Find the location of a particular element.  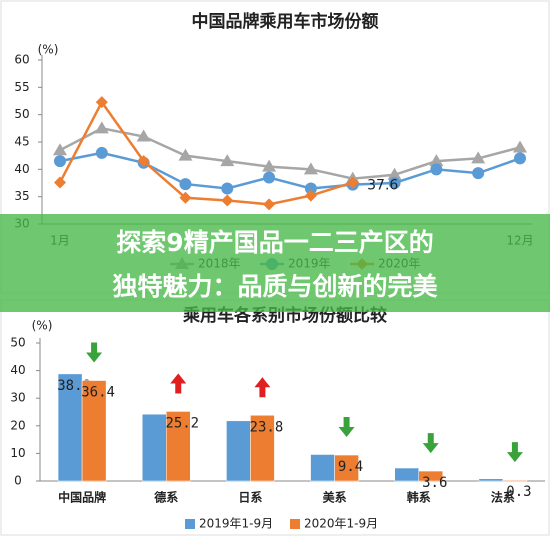

x-tick-label: 德系 is located at coordinates (166, 497).